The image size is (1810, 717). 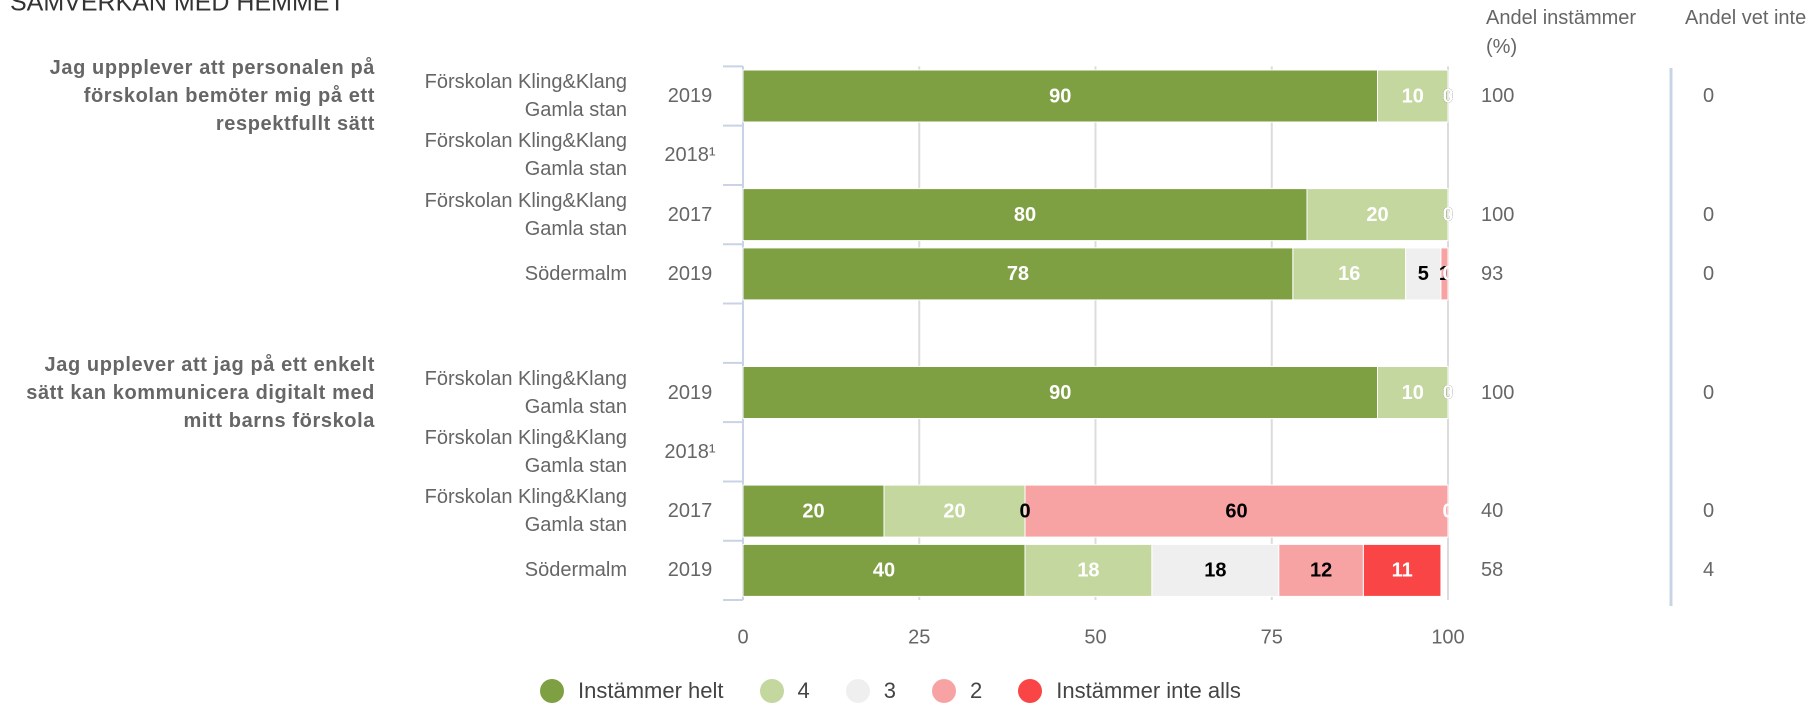 I want to click on data-label: 40, so click(x=884, y=571).